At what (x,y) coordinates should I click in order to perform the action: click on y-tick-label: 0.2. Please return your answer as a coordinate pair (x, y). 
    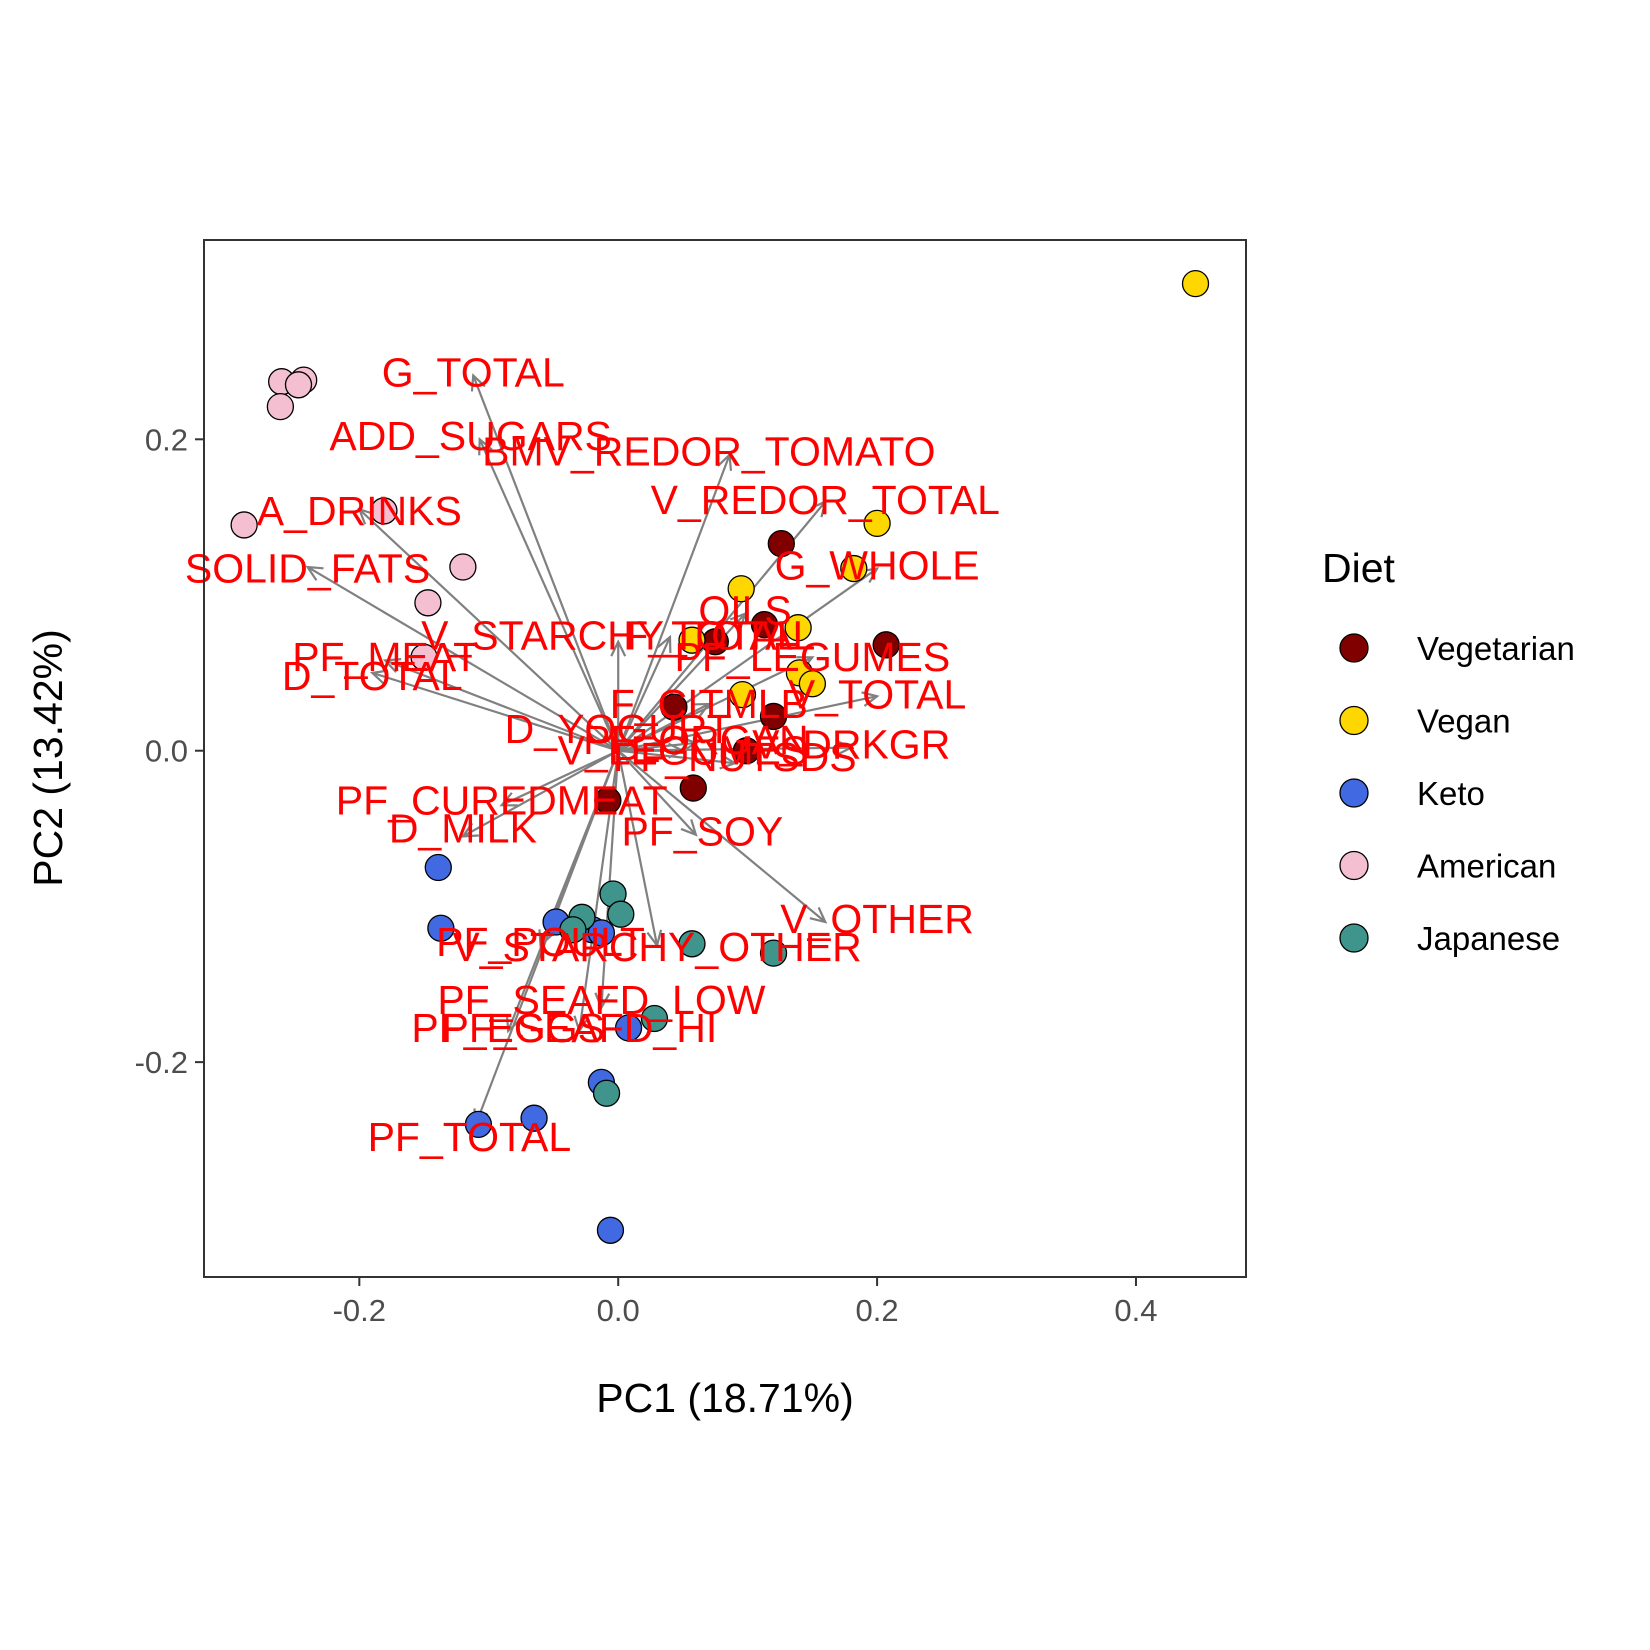
    Looking at the image, I should click on (166, 439).